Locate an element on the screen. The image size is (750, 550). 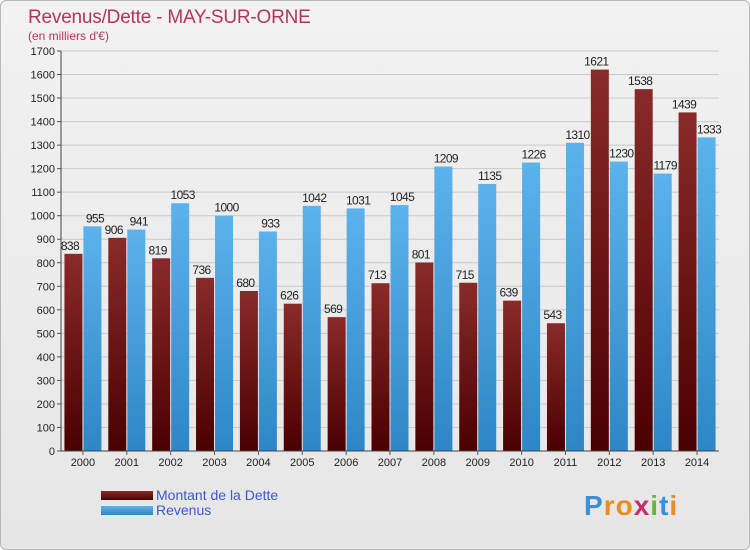
bar-revenus-label: 1226 is located at coordinates (533, 155).